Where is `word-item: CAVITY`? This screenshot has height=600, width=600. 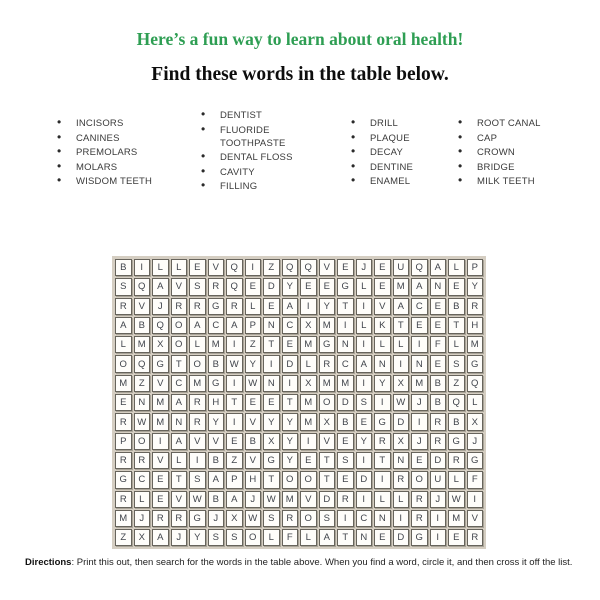
word-item: CAVITY is located at coordinates (257, 172).